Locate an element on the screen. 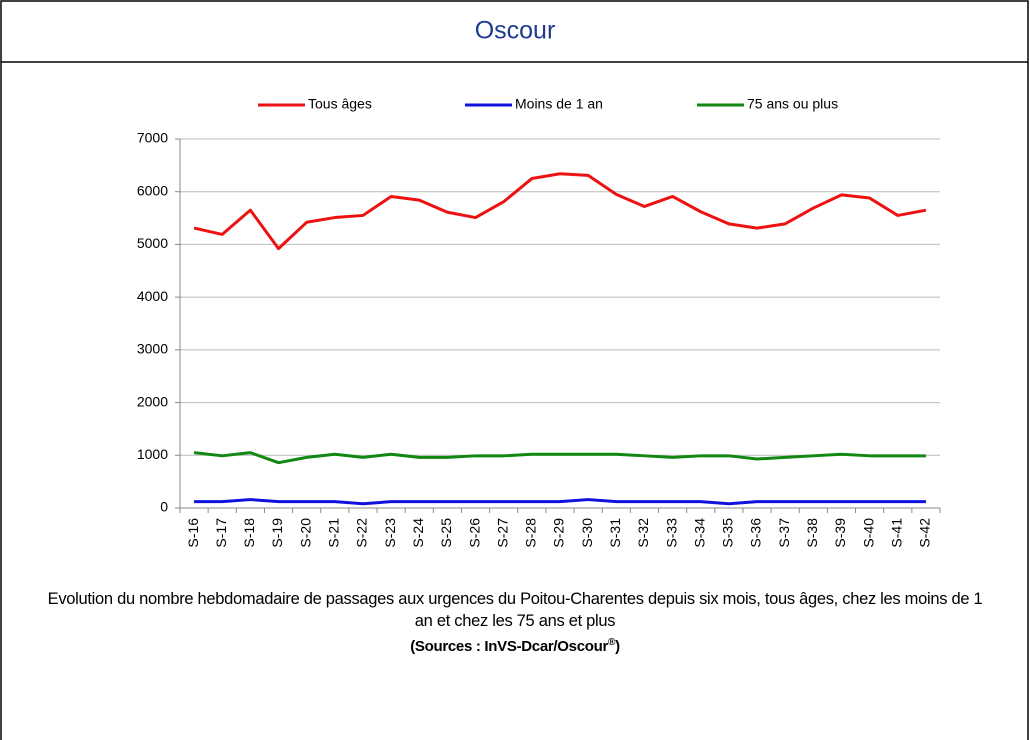 The image size is (1030, 740). x-tick-label: S-24 is located at coordinates (418, 533).